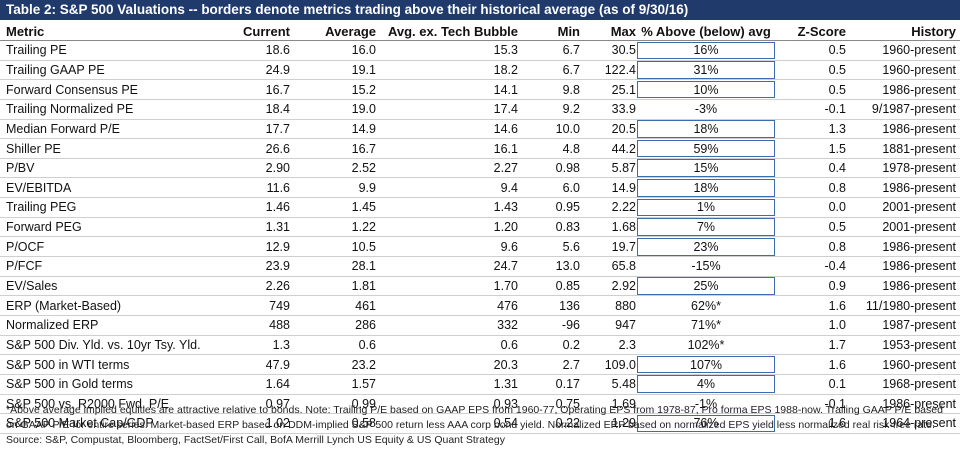 This screenshot has height=451, width=960. Describe the element at coordinates (706, 109) in the screenshot. I see `cell-pct-above: -3%` at that location.